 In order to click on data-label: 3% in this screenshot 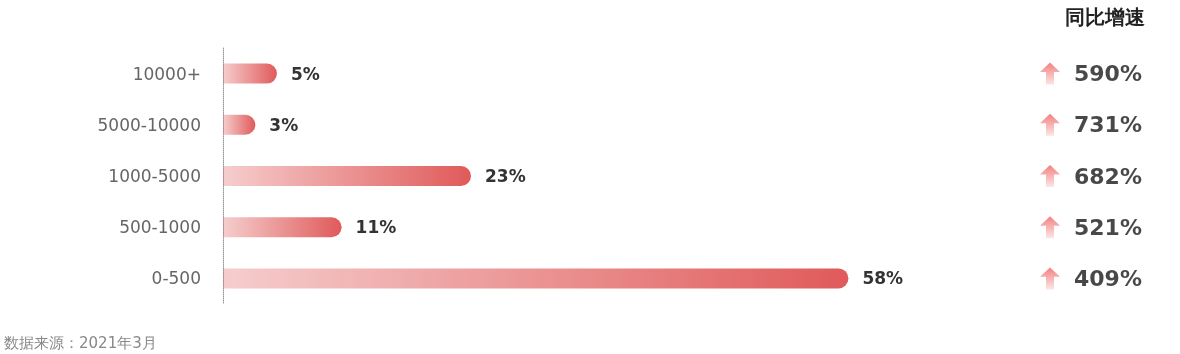, I will do `click(284, 124)`.